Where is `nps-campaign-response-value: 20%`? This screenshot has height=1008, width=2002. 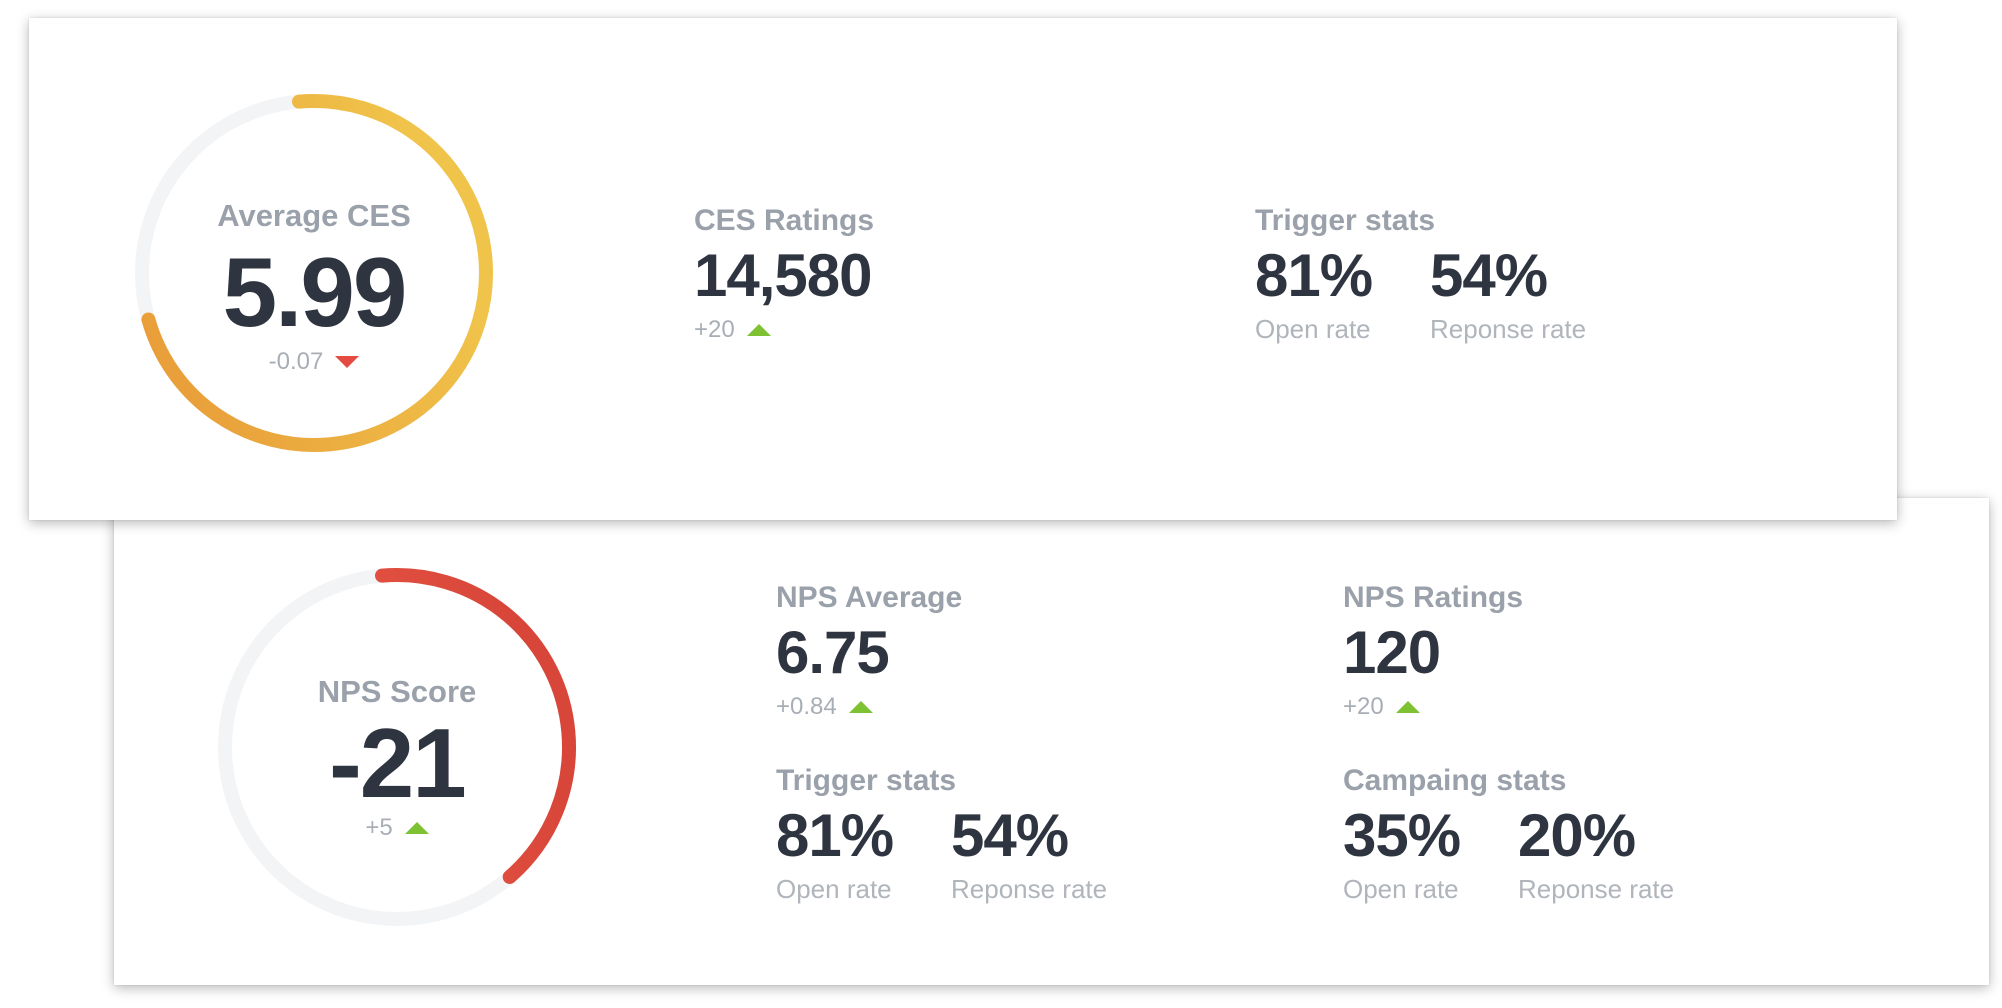 nps-campaign-response-value: 20% is located at coordinates (1577, 835).